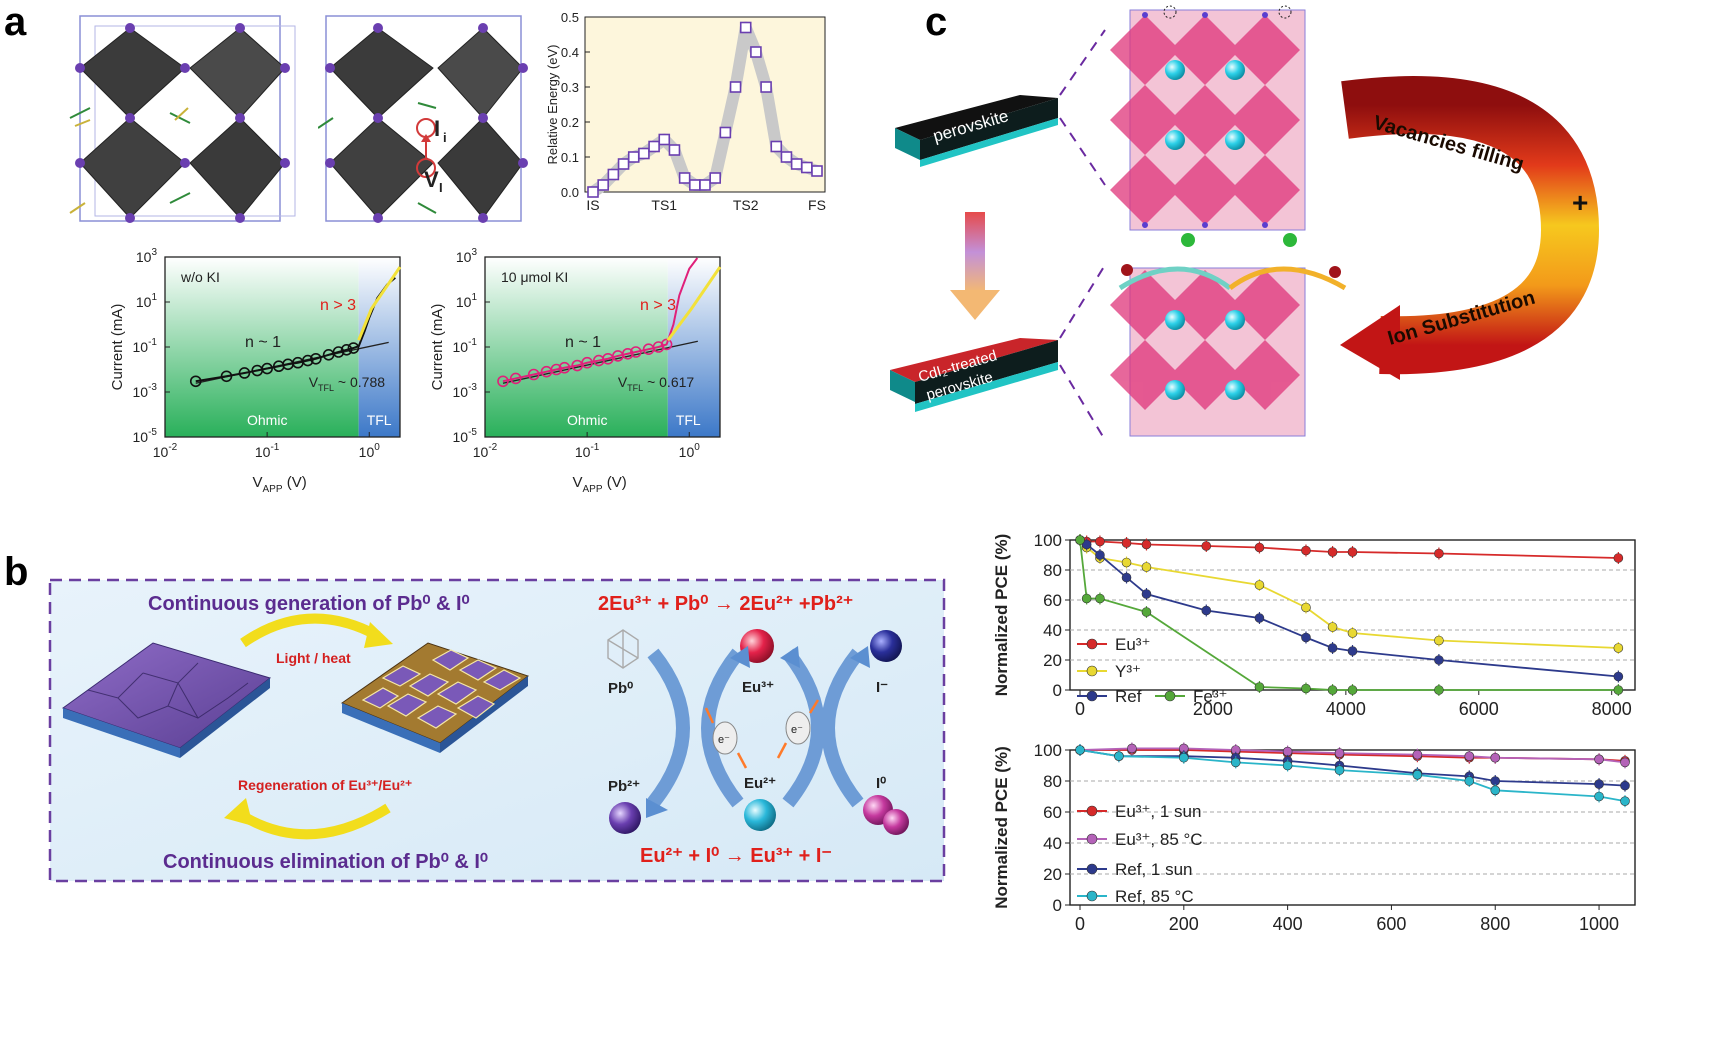 This screenshot has width=1725, height=1038. What do you see at coordinates (370, 451) in the screenshot?
I see `x-tick-label: 10⁰` at bounding box center [370, 451].